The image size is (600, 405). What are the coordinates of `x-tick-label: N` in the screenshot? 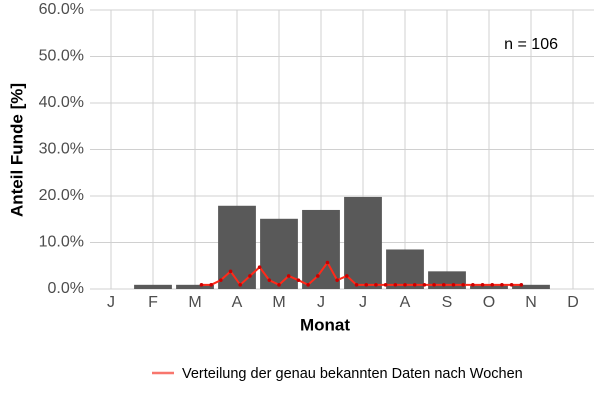 It's located at (531, 302).